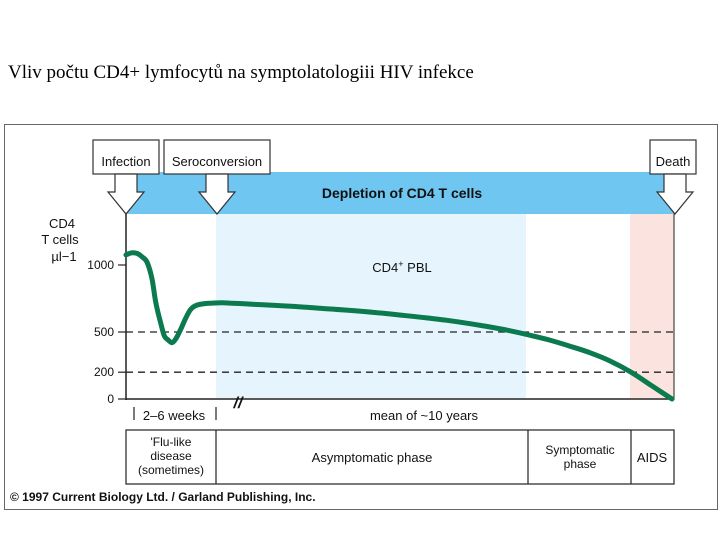 The height and width of the screenshot is (540, 720). Describe the element at coordinates (171, 470) in the screenshot. I see `phase-flu-line3: (sometimes)` at that location.